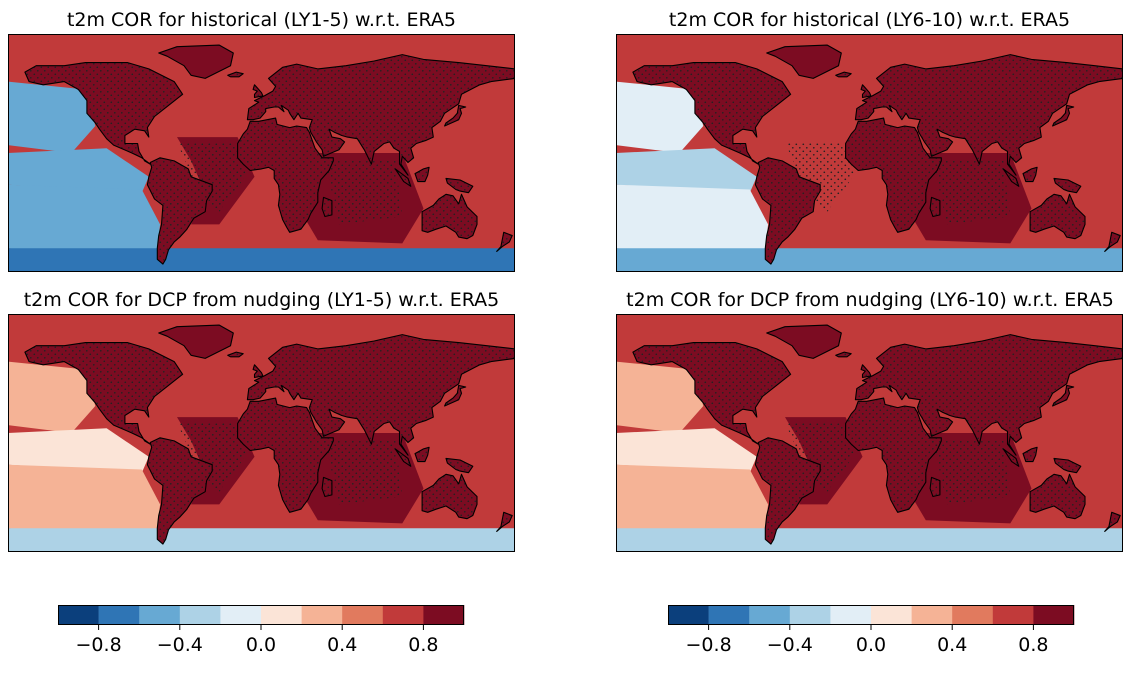 Image resolution: width=1130 pixels, height=700 pixels. Describe the element at coordinates (971, 192) in the screenshot. I see `stippling-indian-ocean` at that location.